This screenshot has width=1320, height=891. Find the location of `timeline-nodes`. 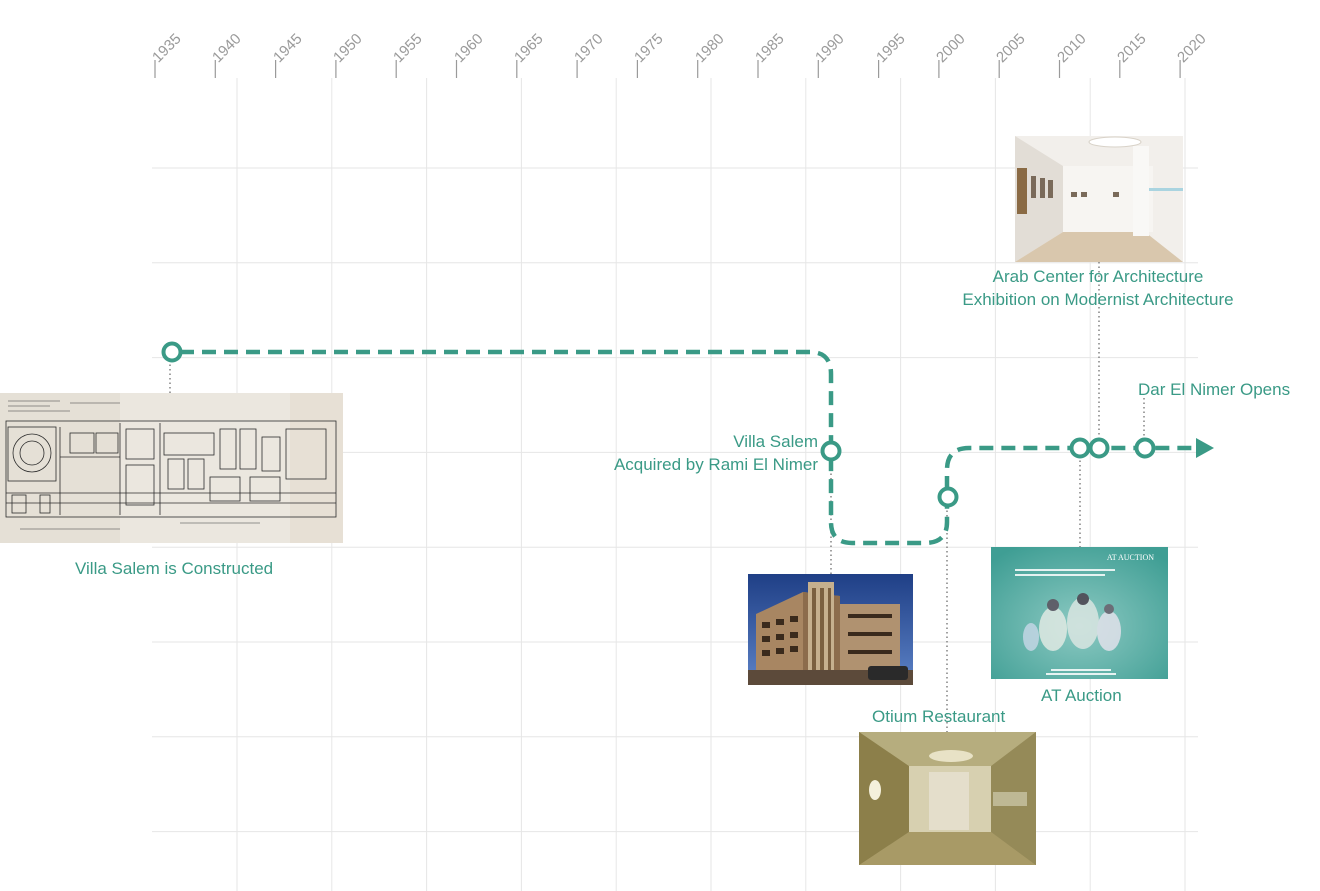

timeline-nodes is located at coordinates (658, 424).